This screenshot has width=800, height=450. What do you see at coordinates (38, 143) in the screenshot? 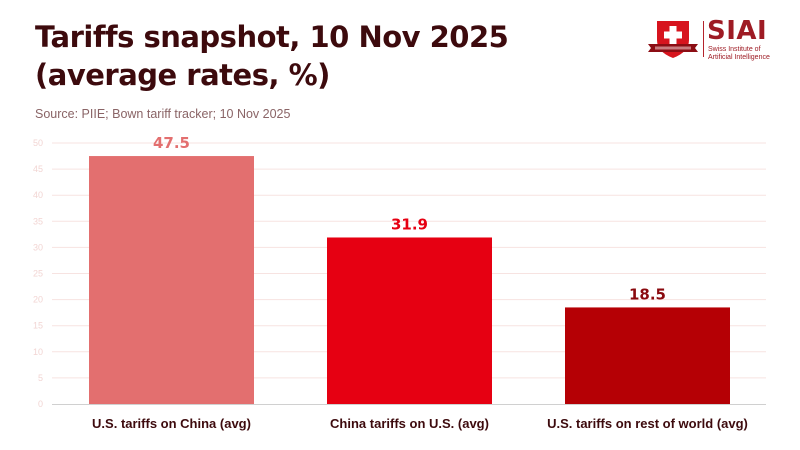
I see `y-tick-label: 50` at bounding box center [38, 143].